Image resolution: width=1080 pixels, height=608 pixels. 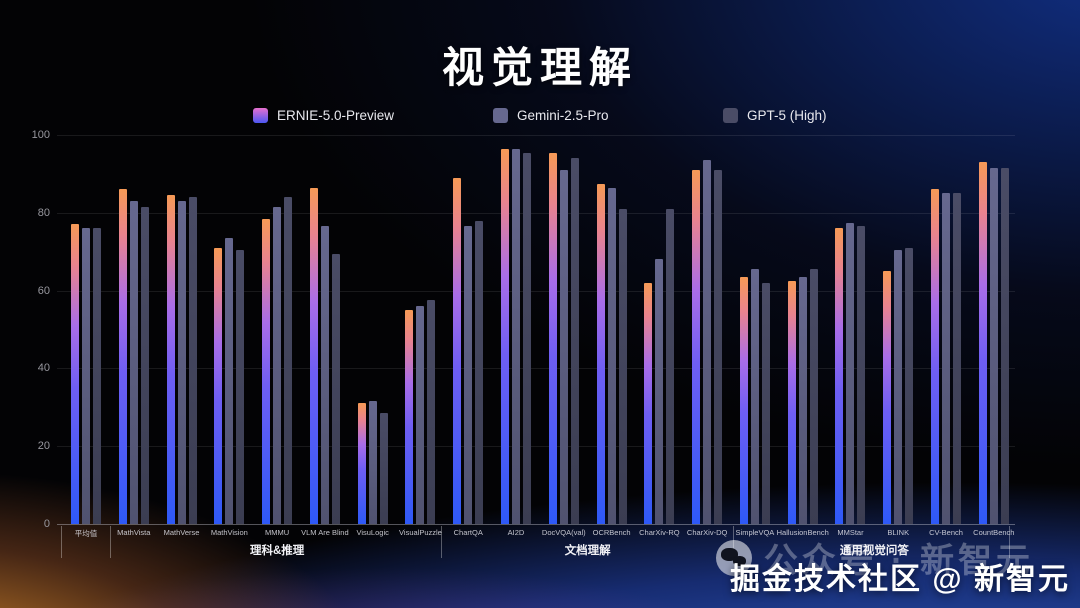 I want to click on y-tick-label: 20, so click(x=43, y=446).